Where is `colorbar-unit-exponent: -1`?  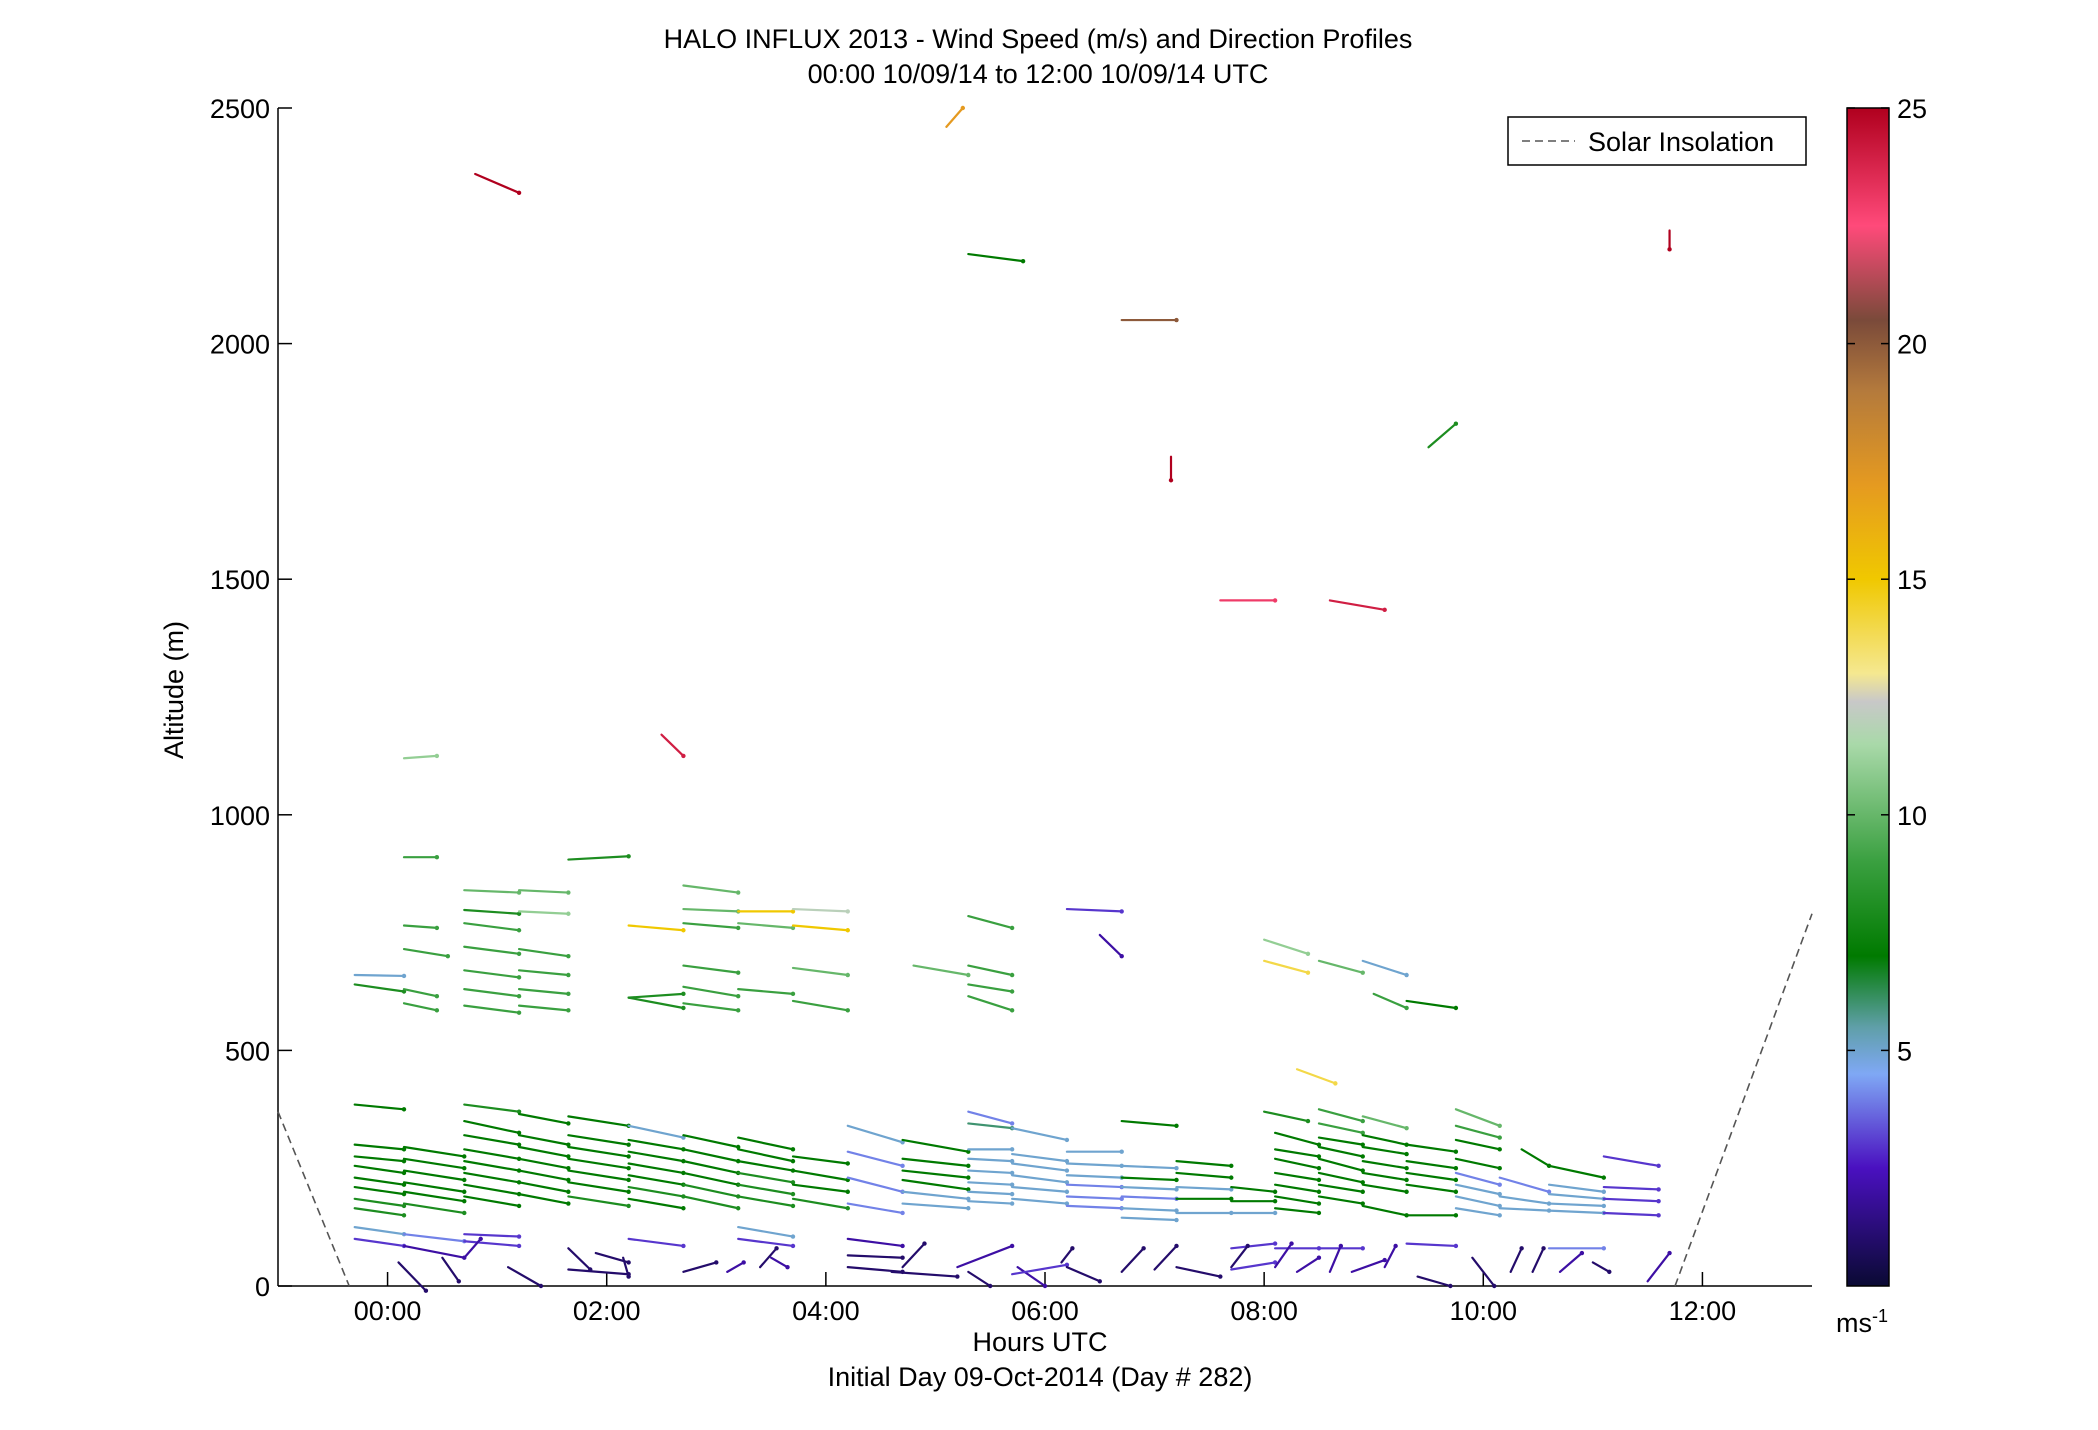
colorbar-unit-exponent: -1 is located at coordinates (1880, 1316).